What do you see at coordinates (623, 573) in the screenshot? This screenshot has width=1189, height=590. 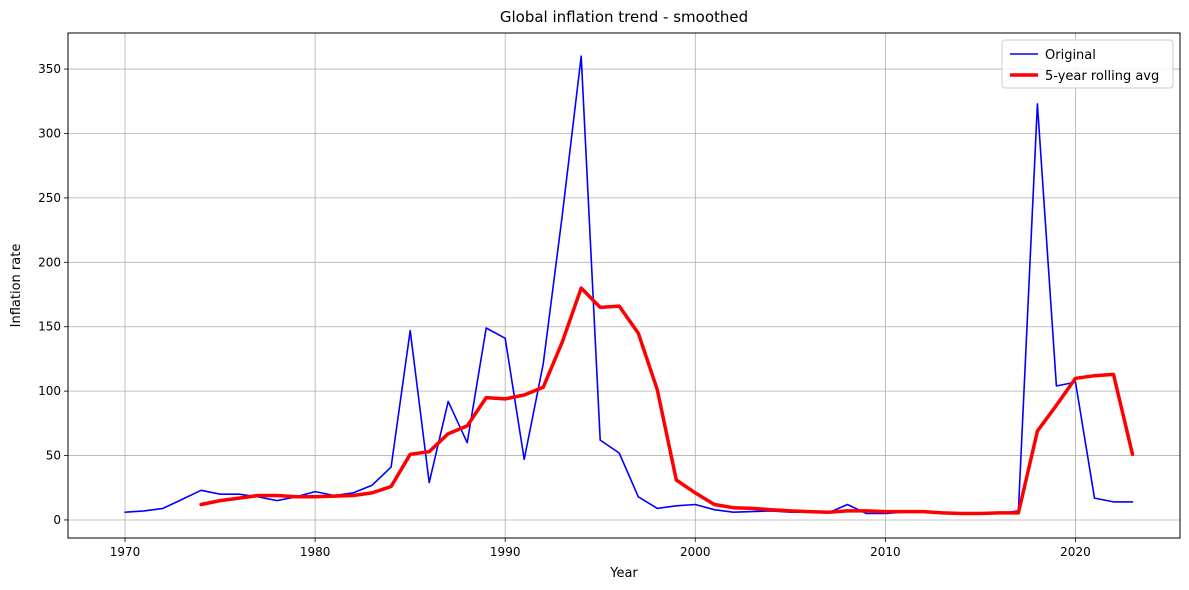 I see `x-axis-label: Year` at bounding box center [623, 573].